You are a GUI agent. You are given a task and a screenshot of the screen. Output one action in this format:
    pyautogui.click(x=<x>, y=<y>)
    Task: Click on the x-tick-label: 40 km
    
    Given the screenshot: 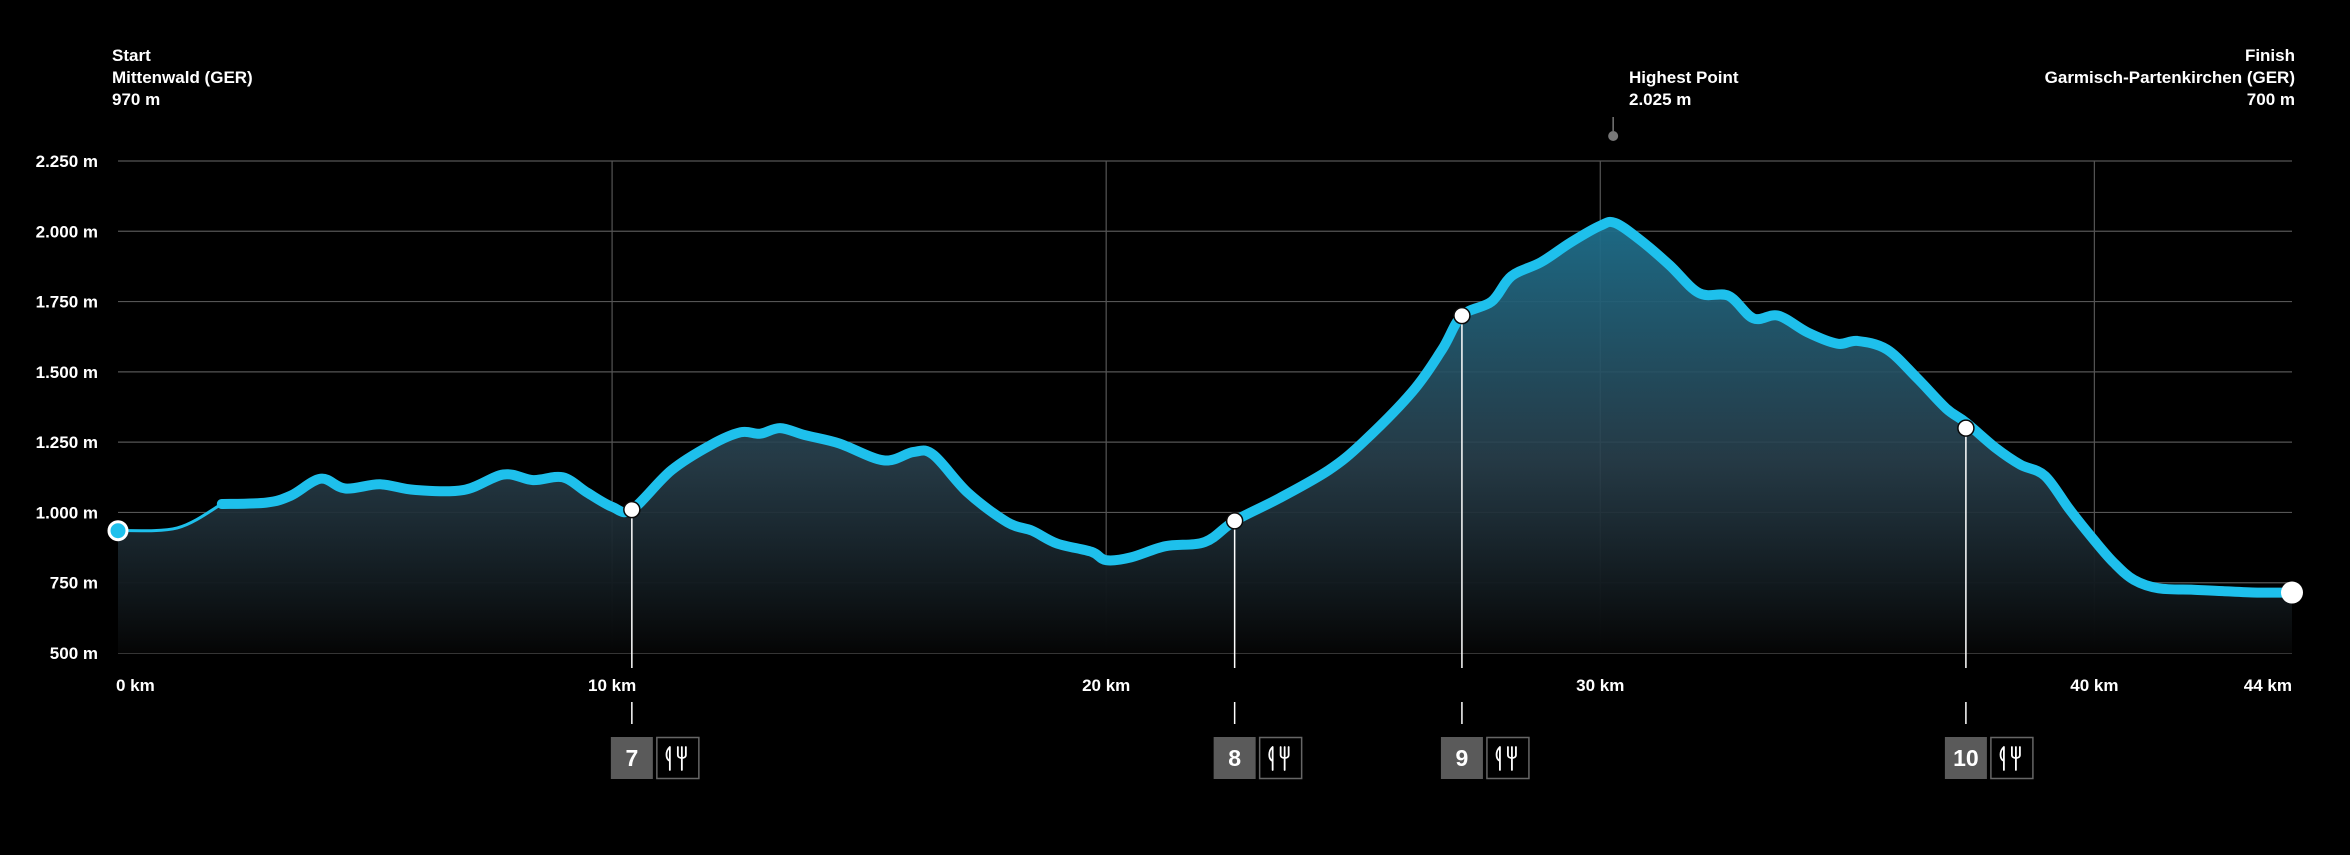 What is the action you would take?
    pyautogui.click(x=2094, y=685)
    